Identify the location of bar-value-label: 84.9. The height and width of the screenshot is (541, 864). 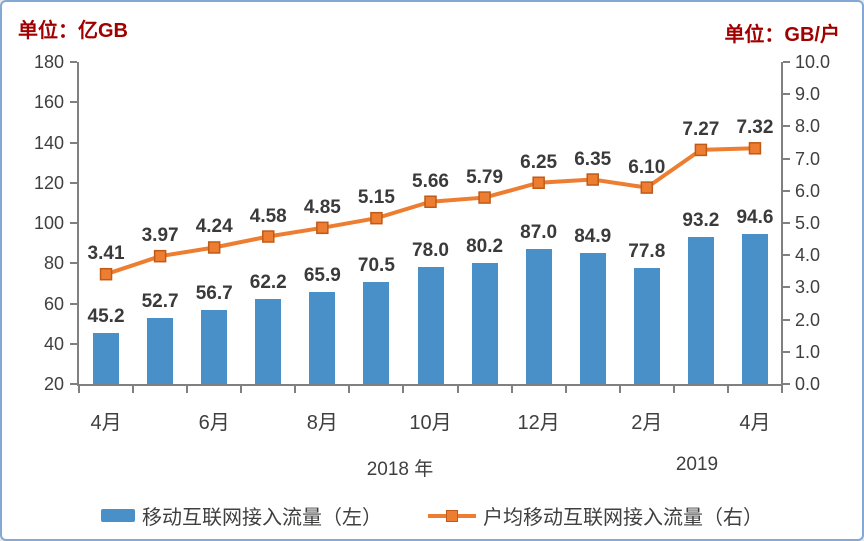
(593, 237).